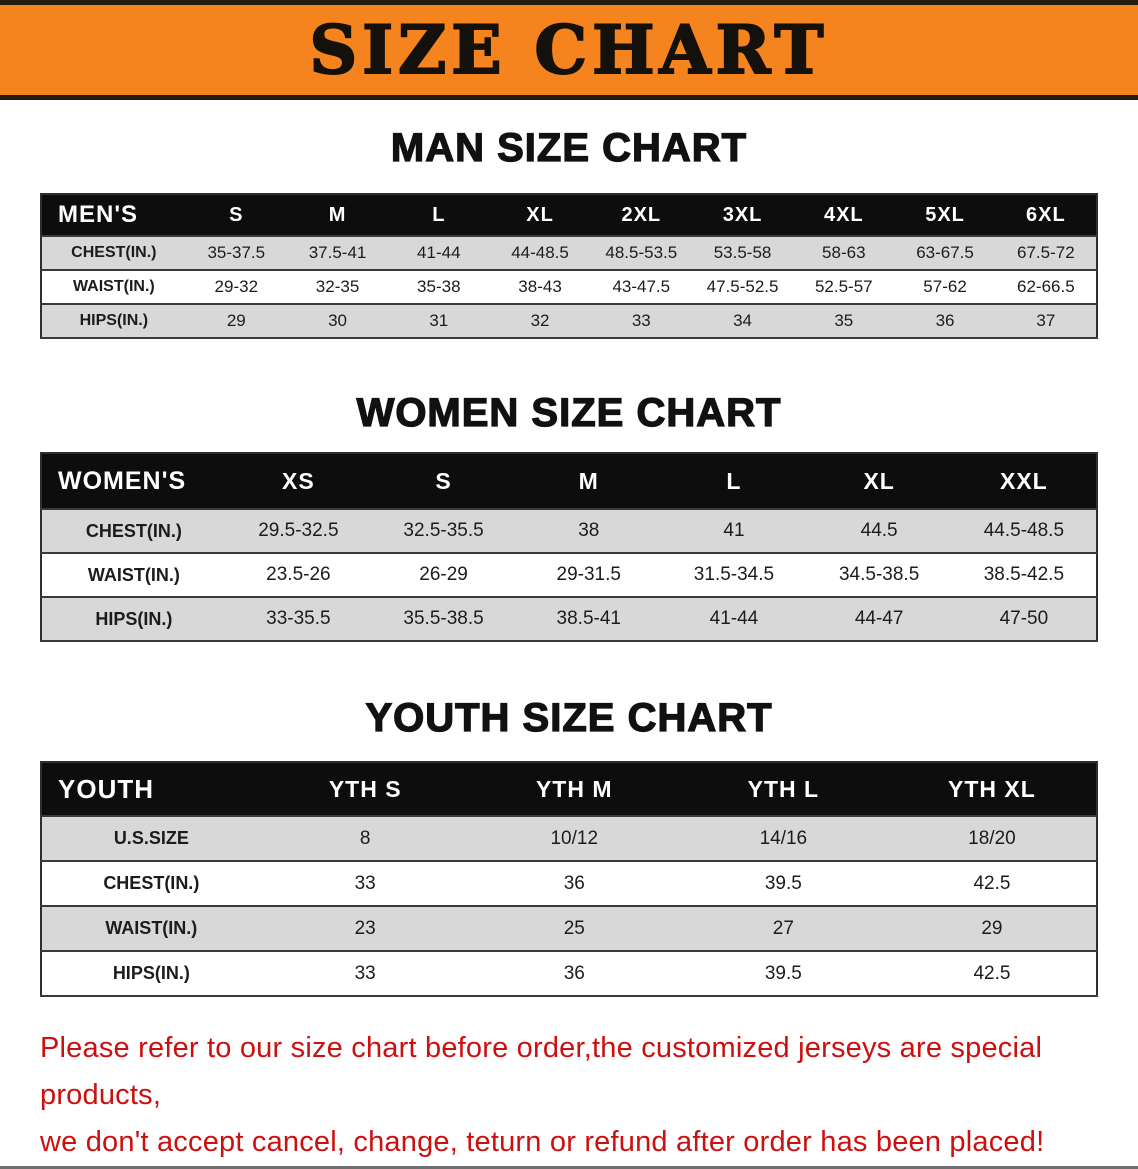 The image size is (1138, 1169). I want to click on value-cell: 31, so click(439, 321).